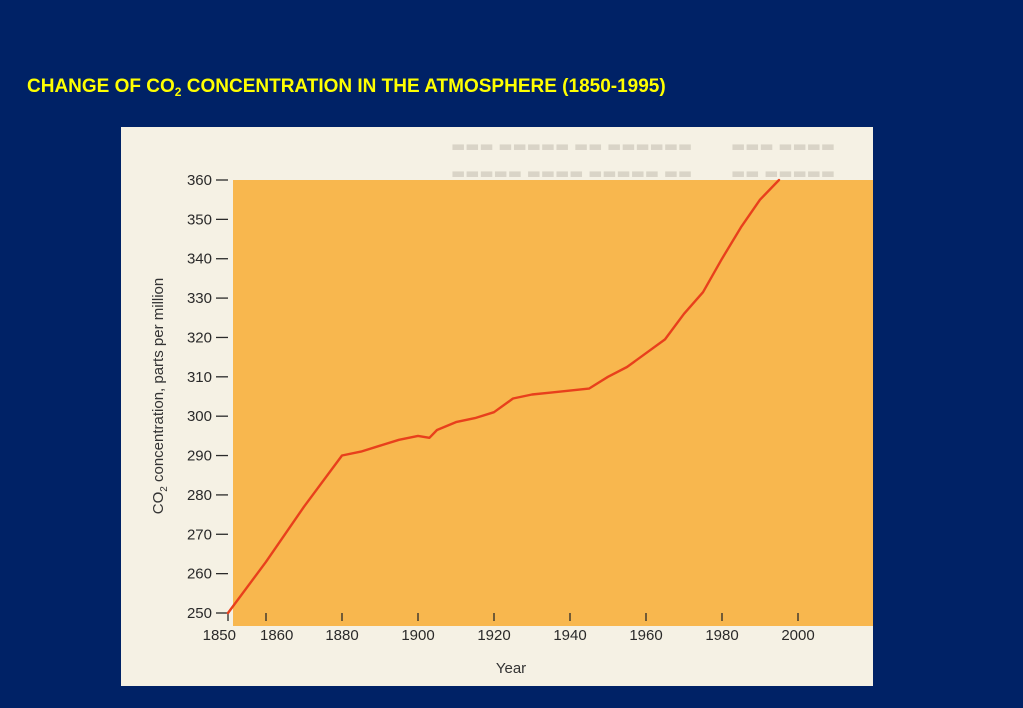  I want to click on y-tick-label: 320, so click(199, 337).